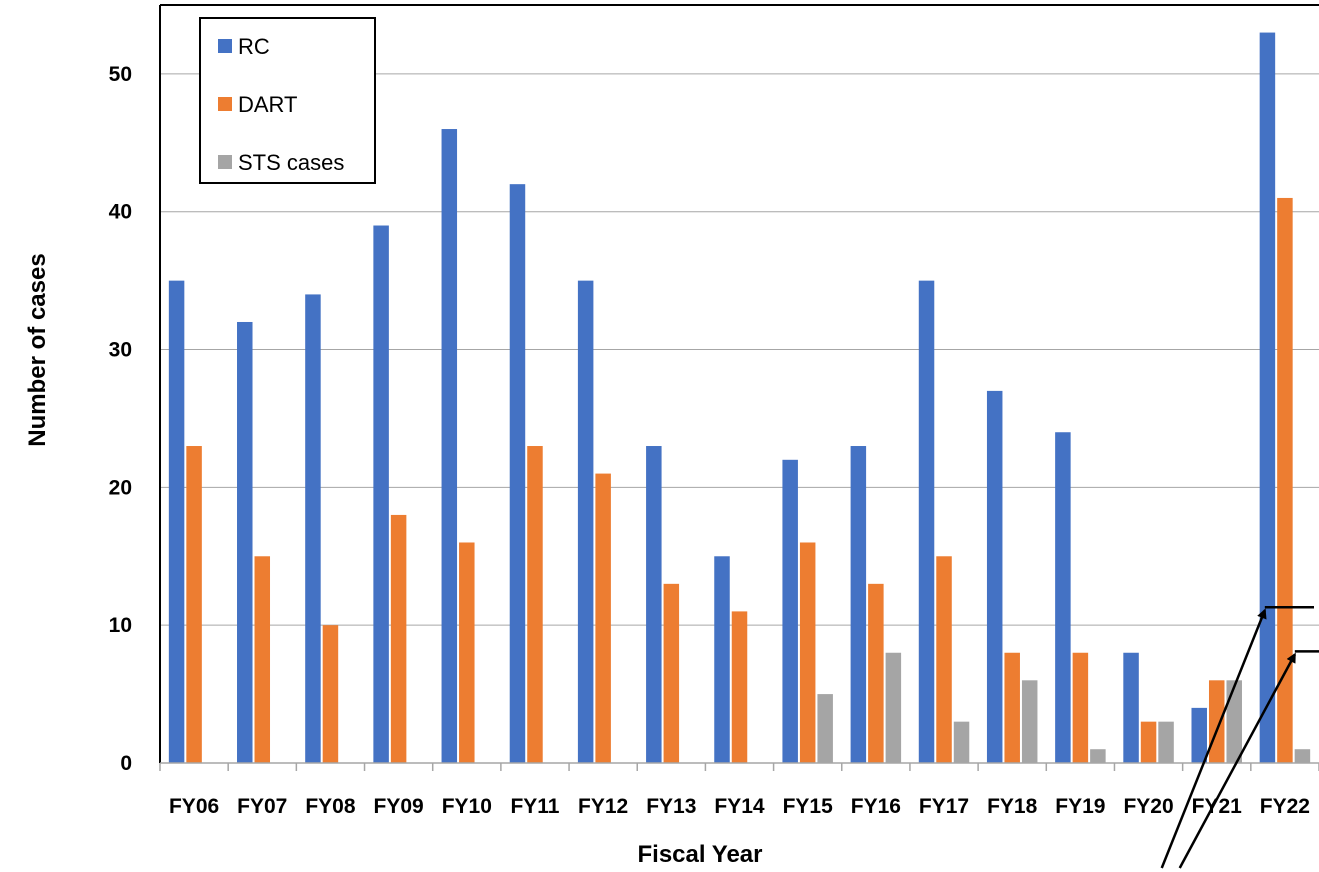 The width and height of the screenshot is (1319, 872). What do you see at coordinates (120, 212) in the screenshot?
I see `y-tick-label: 40` at bounding box center [120, 212].